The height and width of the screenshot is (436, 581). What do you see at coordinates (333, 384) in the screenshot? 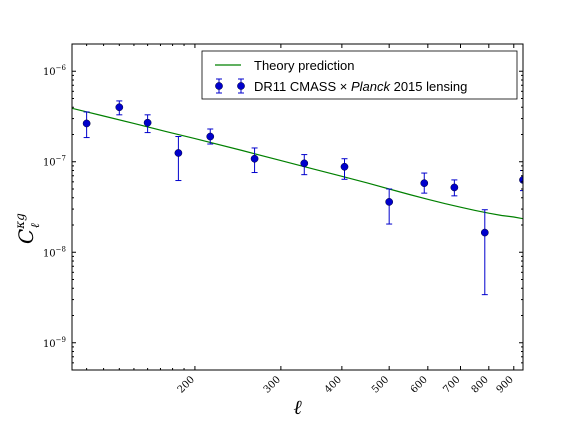
I see `x-tick-label: 400` at bounding box center [333, 384].